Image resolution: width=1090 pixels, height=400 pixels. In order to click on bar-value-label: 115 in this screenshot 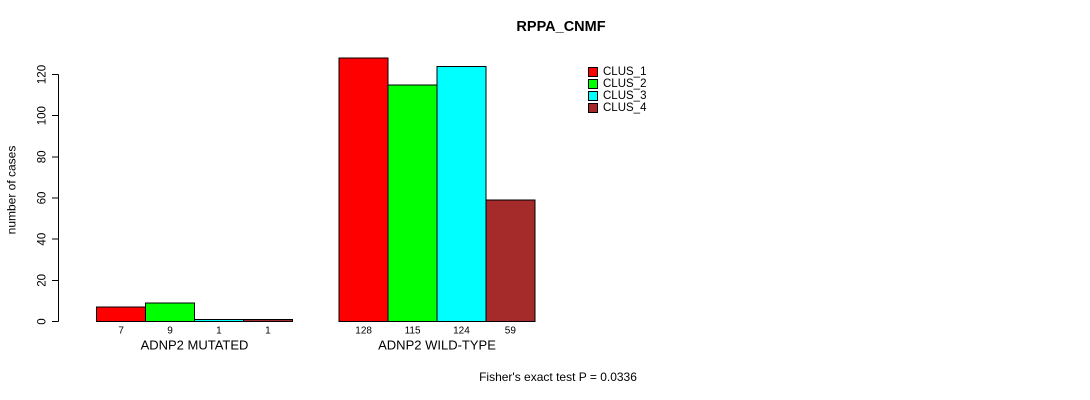, I will do `click(413, 331)`.